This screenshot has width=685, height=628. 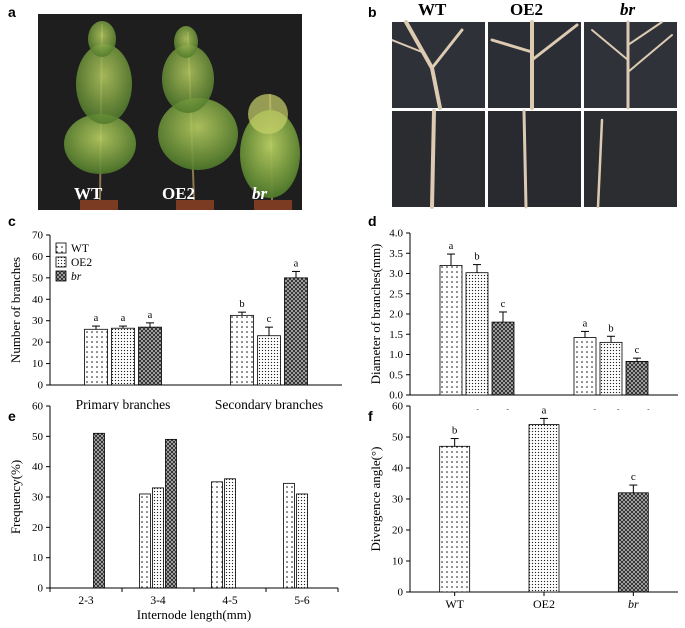 What do you see at coordinates (76, 277) in the screenshot?
I see `legend-label: br` at bounding box center [76, 277].